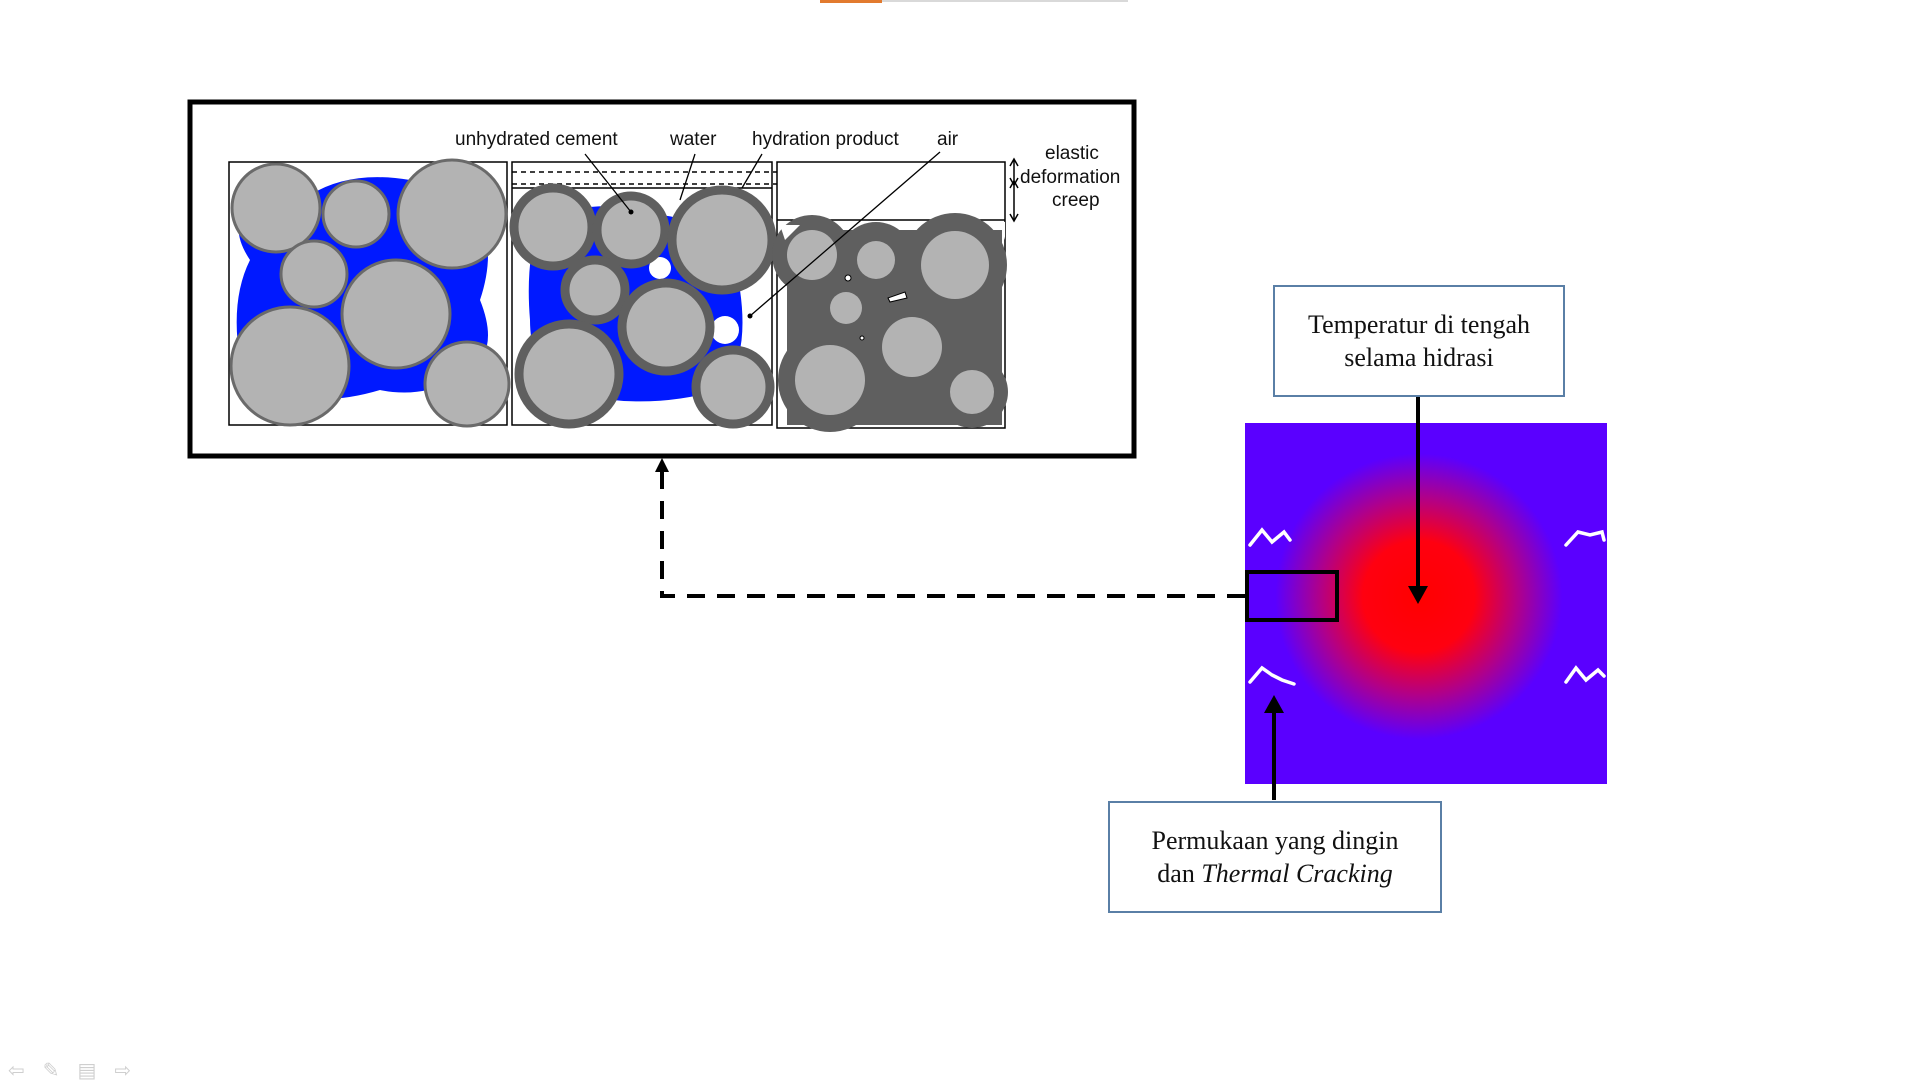 This screenshot has width=1920, height=1082. Describe the element at coordinates (87, 1070) in the screenshot. I see `menu-icon: ▤` at that location.